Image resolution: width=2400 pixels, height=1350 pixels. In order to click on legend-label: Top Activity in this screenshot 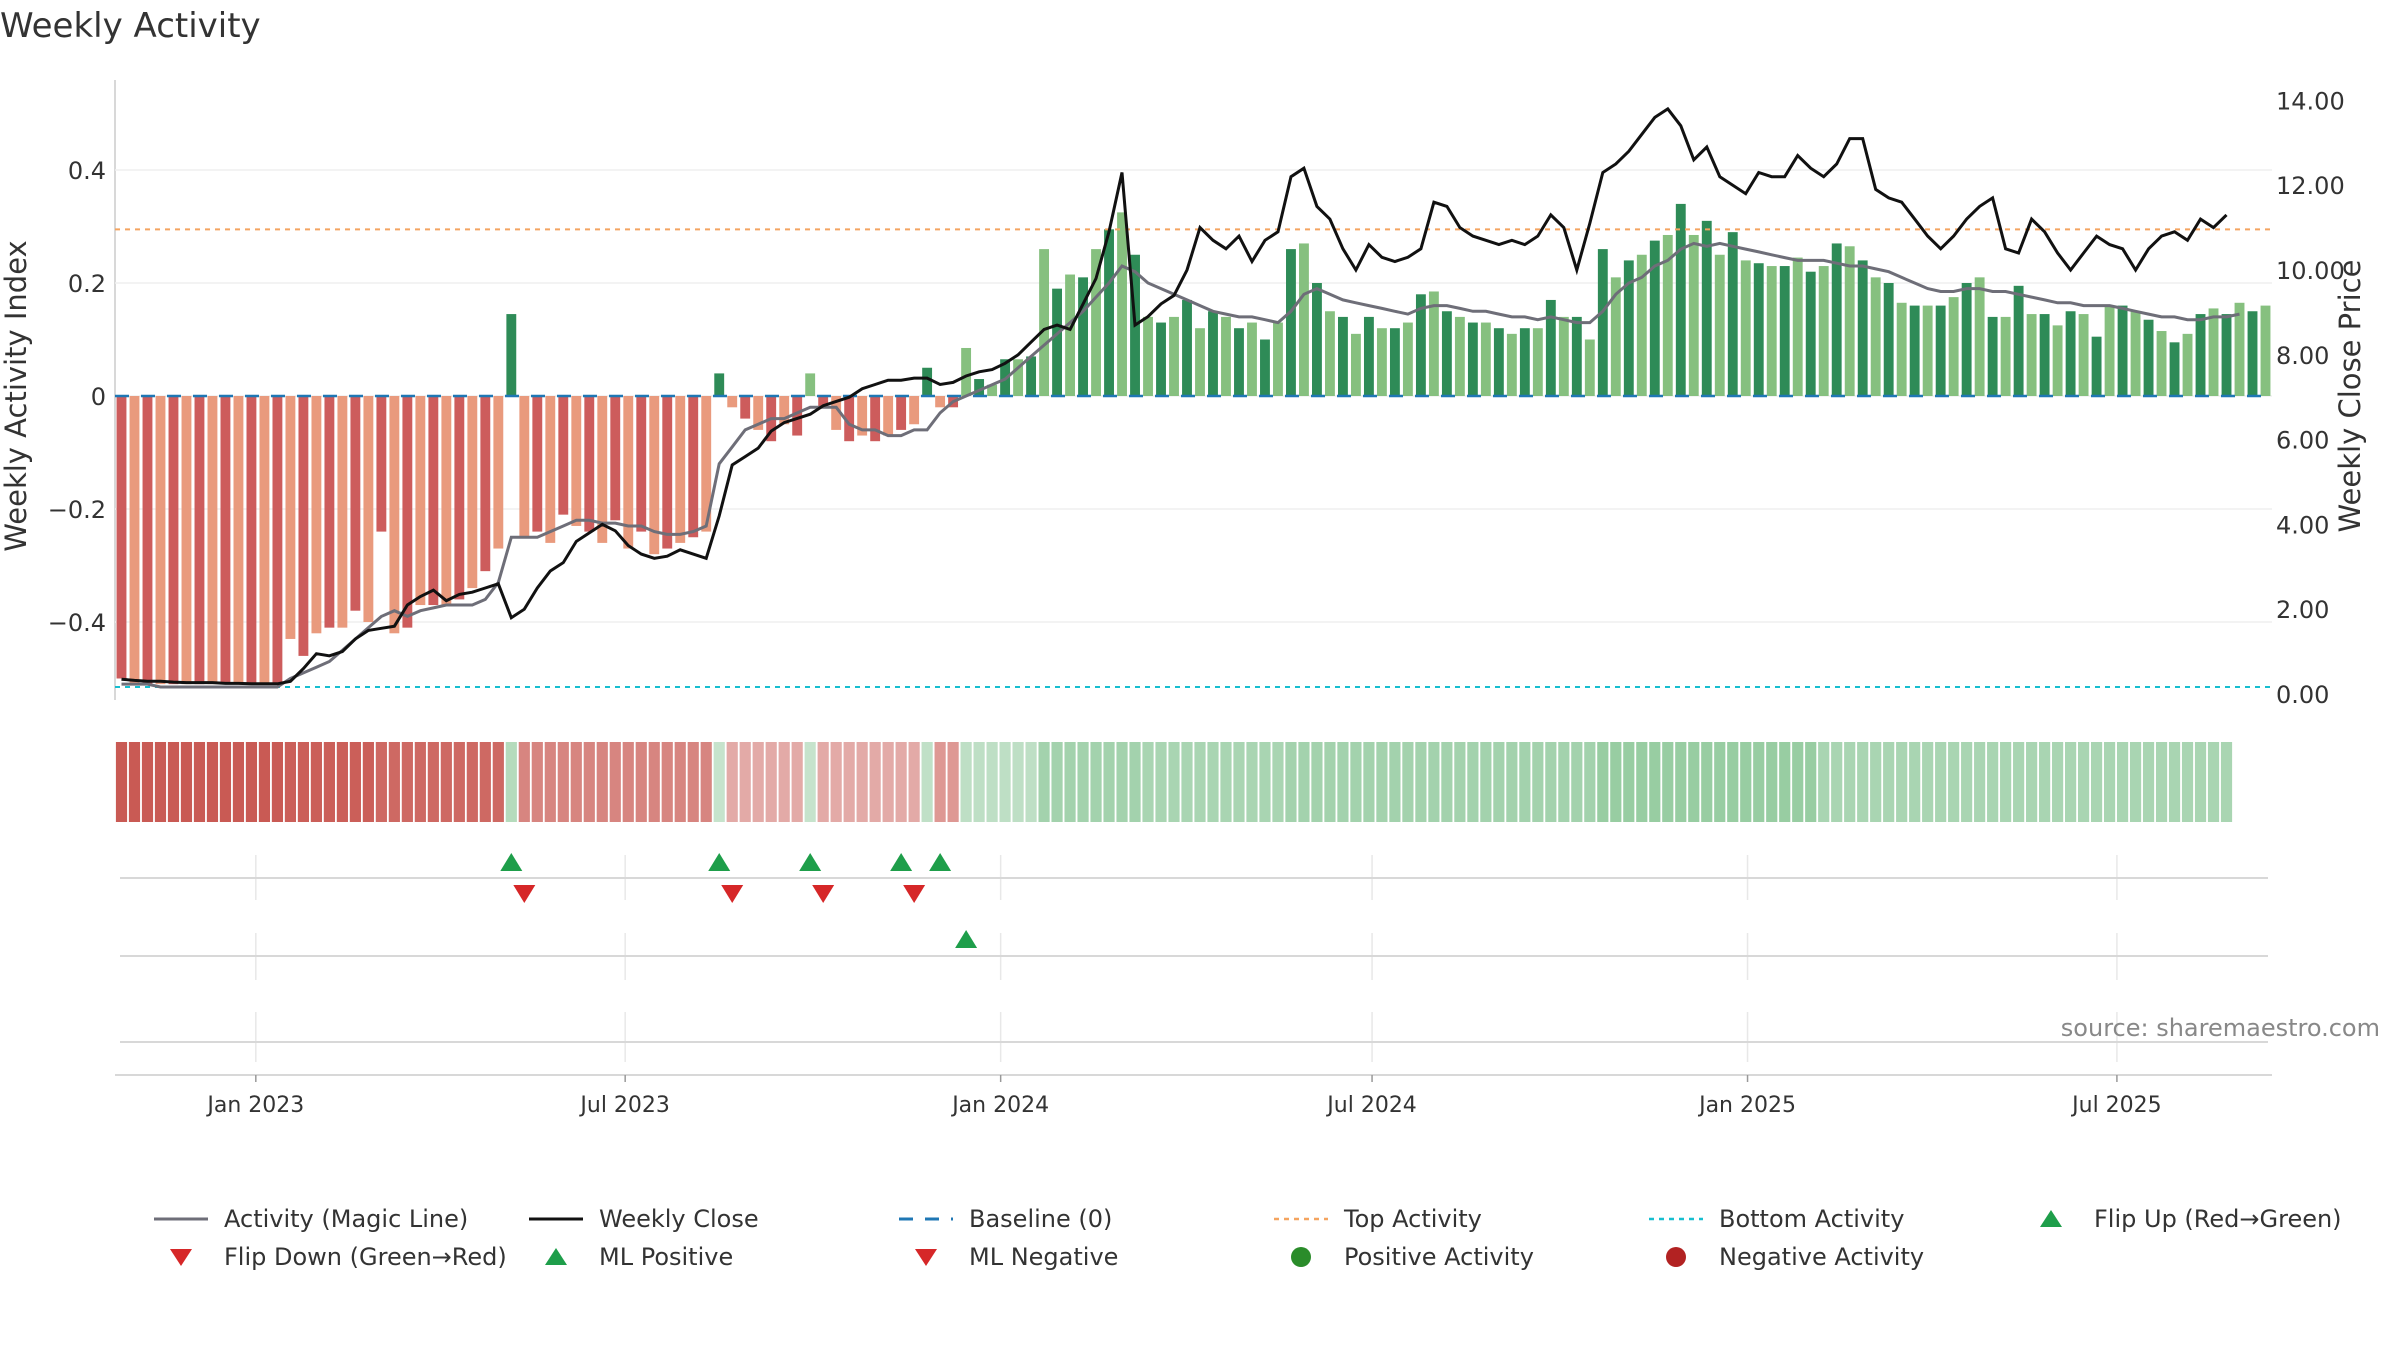, I will do `click(1413, 1219)`.